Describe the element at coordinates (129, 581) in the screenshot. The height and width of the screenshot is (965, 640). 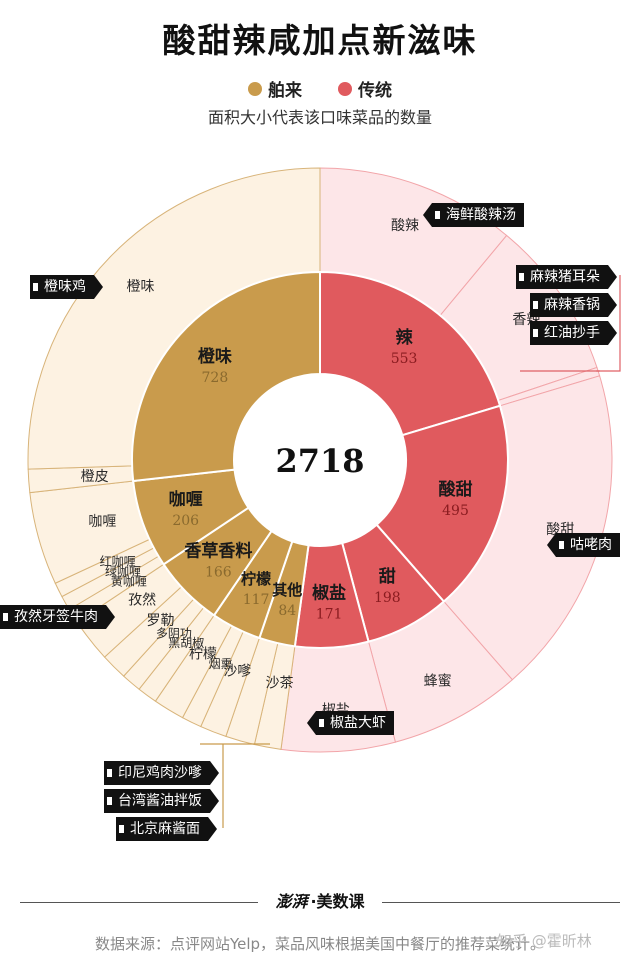
I see `outer-label-15: 黄咖喱` at that location.